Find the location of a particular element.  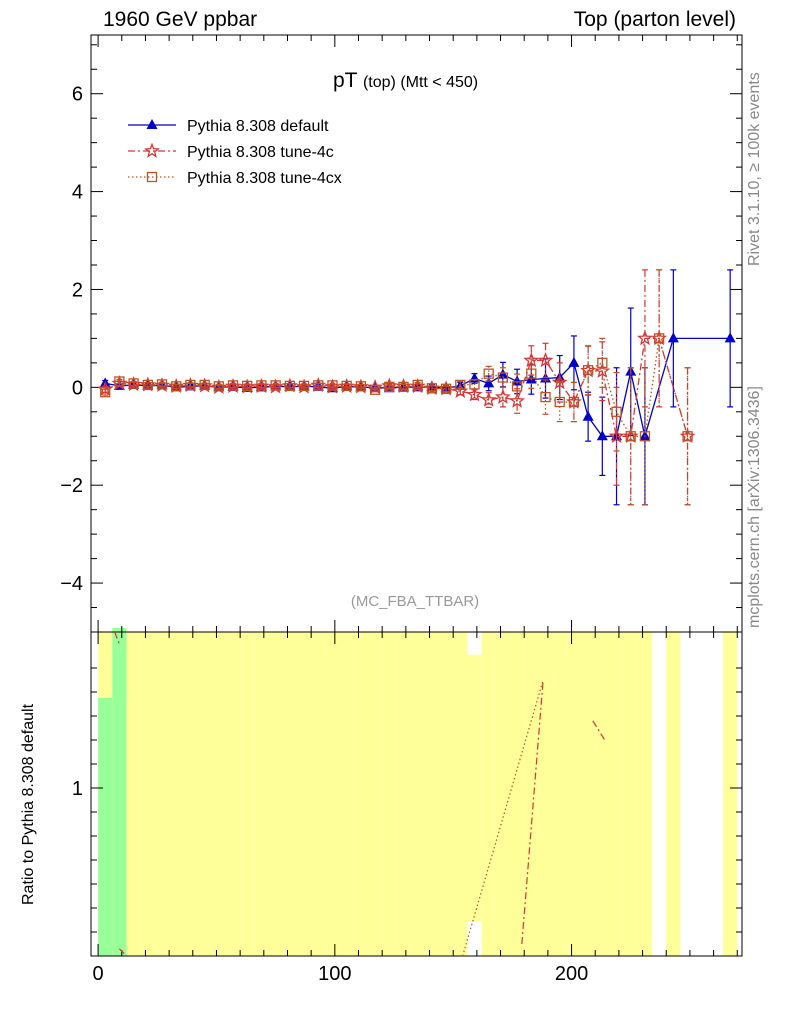

x-tick-label: 0 is located at coordinates (98, 974).